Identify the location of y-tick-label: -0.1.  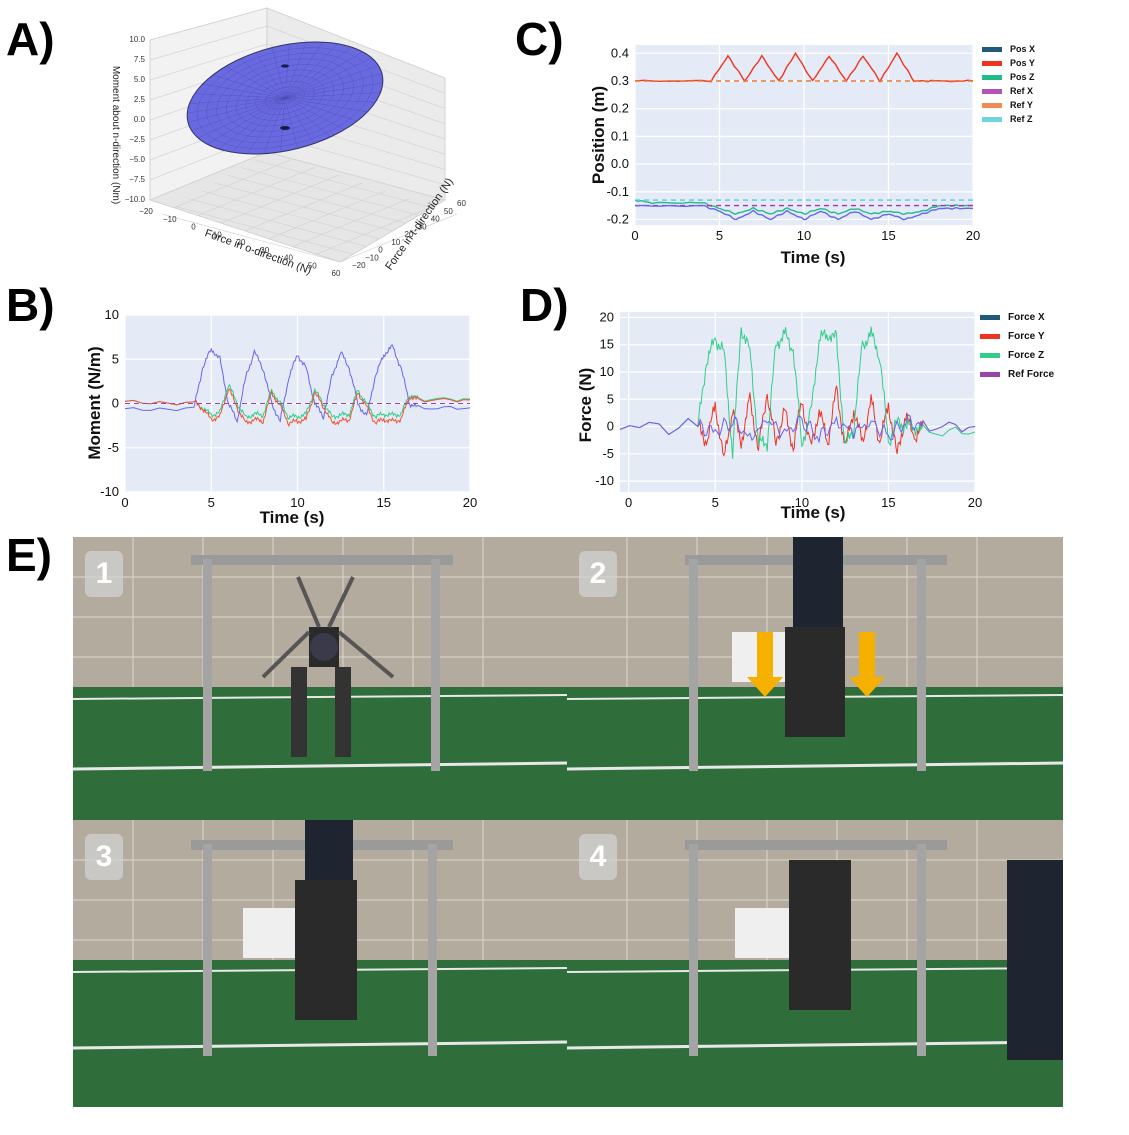
(618, 191).